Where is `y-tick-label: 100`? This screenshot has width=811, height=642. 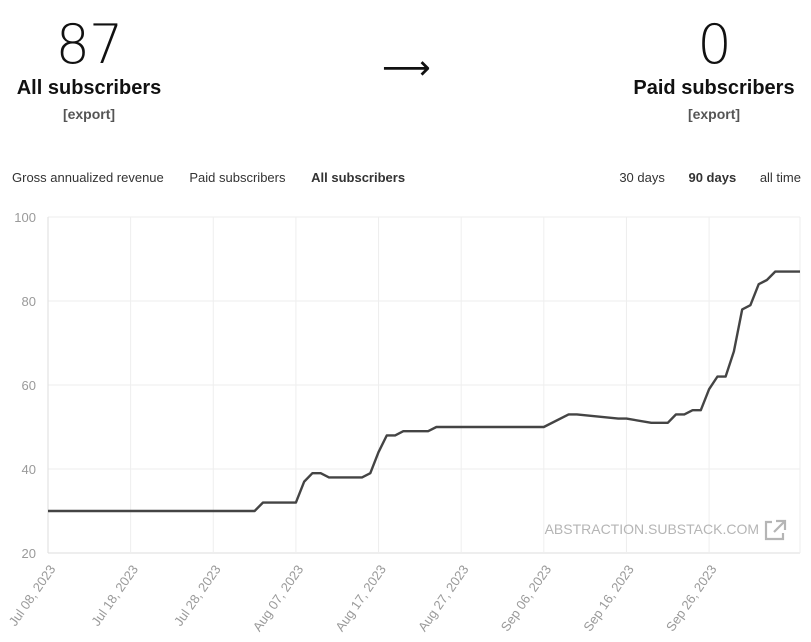
y-tick-label: 100 is located at coordinates (25, 217).